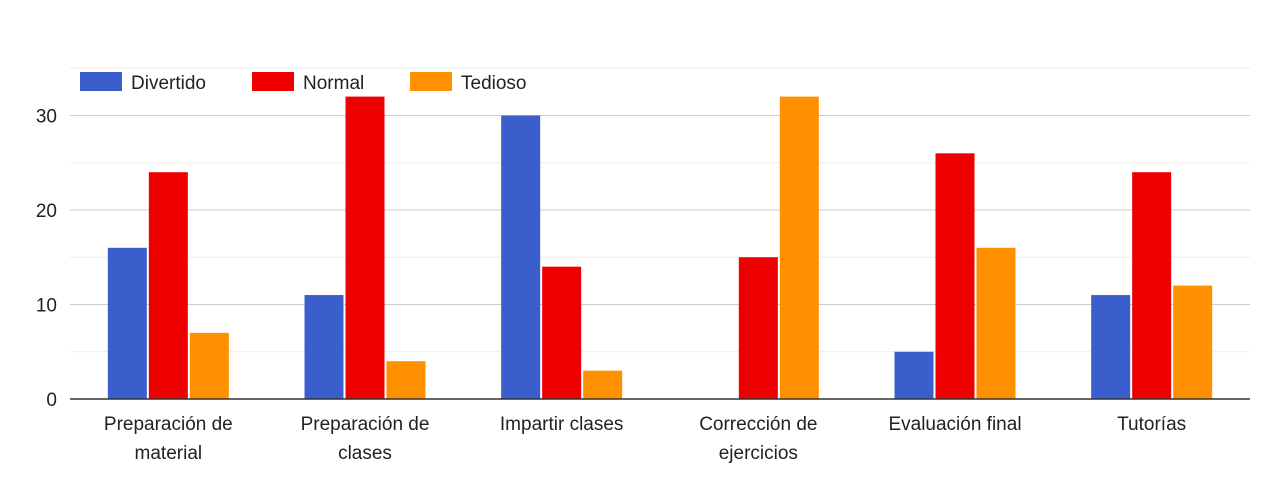 Image resolution: width=1283 pixels, height=495 pixels. What do you see at coordinates (168, 83) in the screenshot?
I see `legend-label-divertido: Divertido` at bounding box center [168, 83].